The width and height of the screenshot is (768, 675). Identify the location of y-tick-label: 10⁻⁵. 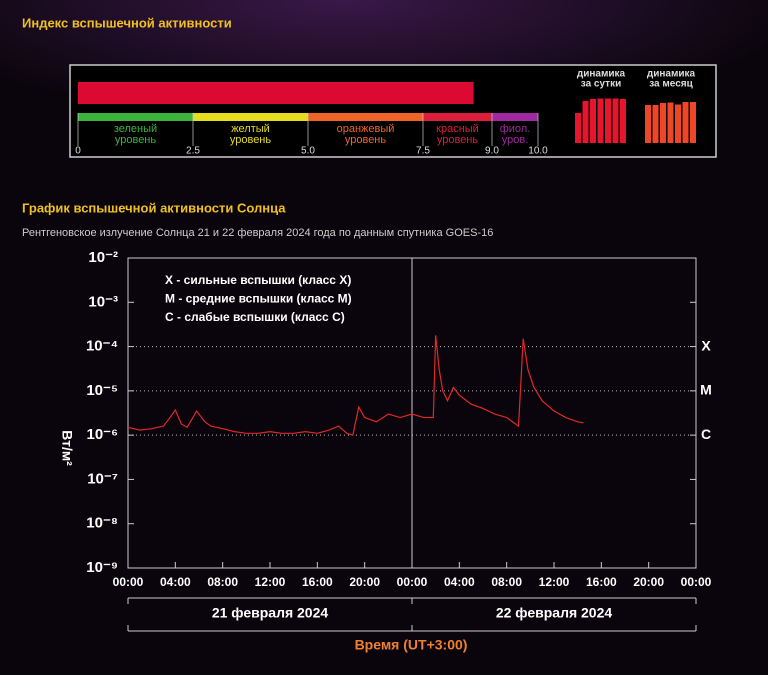
(102, 390).